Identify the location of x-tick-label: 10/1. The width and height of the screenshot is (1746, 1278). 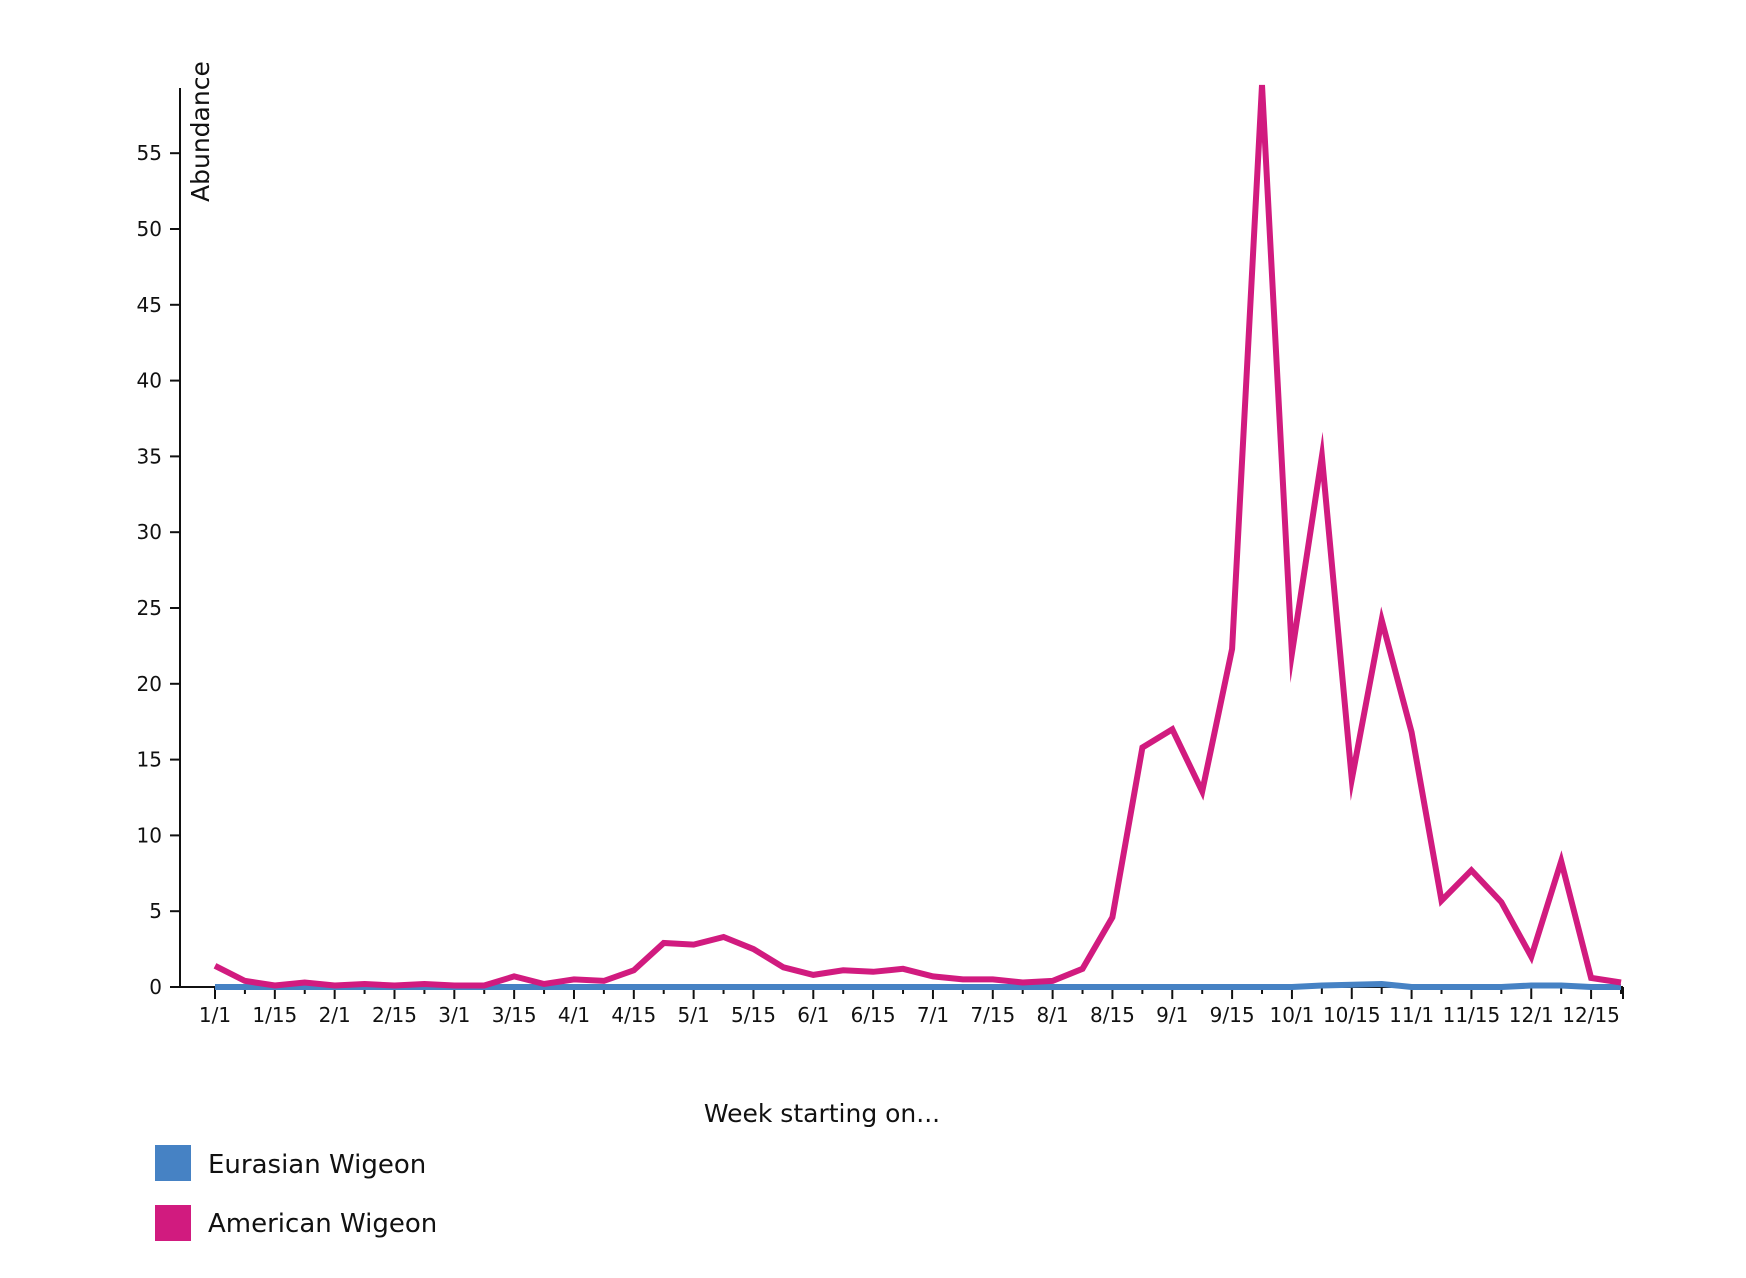
(1291, 1015).